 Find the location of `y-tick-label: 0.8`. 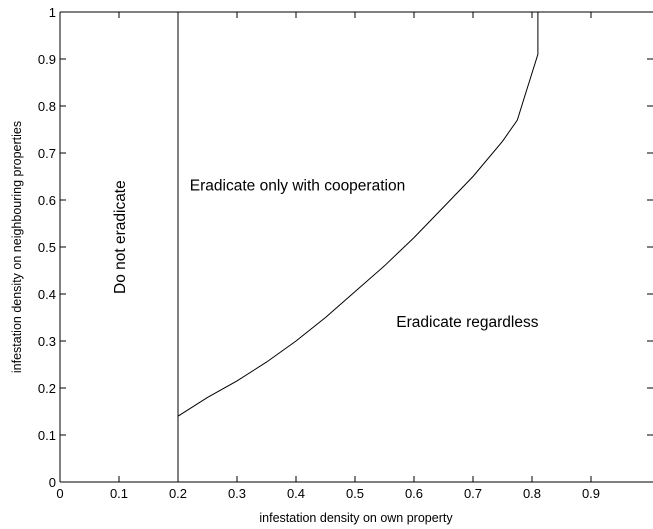

y-tick-label: 0.8 is located at coordinates (47, 106).